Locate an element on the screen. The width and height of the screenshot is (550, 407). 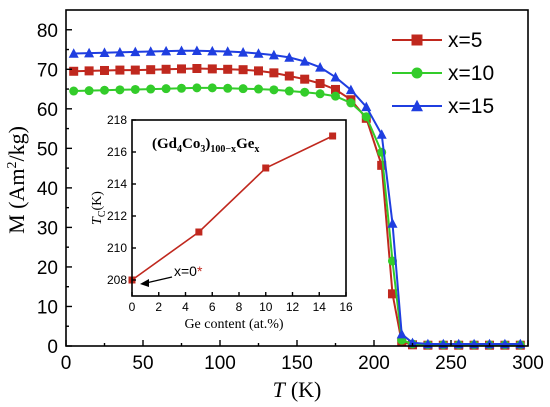
x-tick-label: 150 is located at coordinates (297, 363).